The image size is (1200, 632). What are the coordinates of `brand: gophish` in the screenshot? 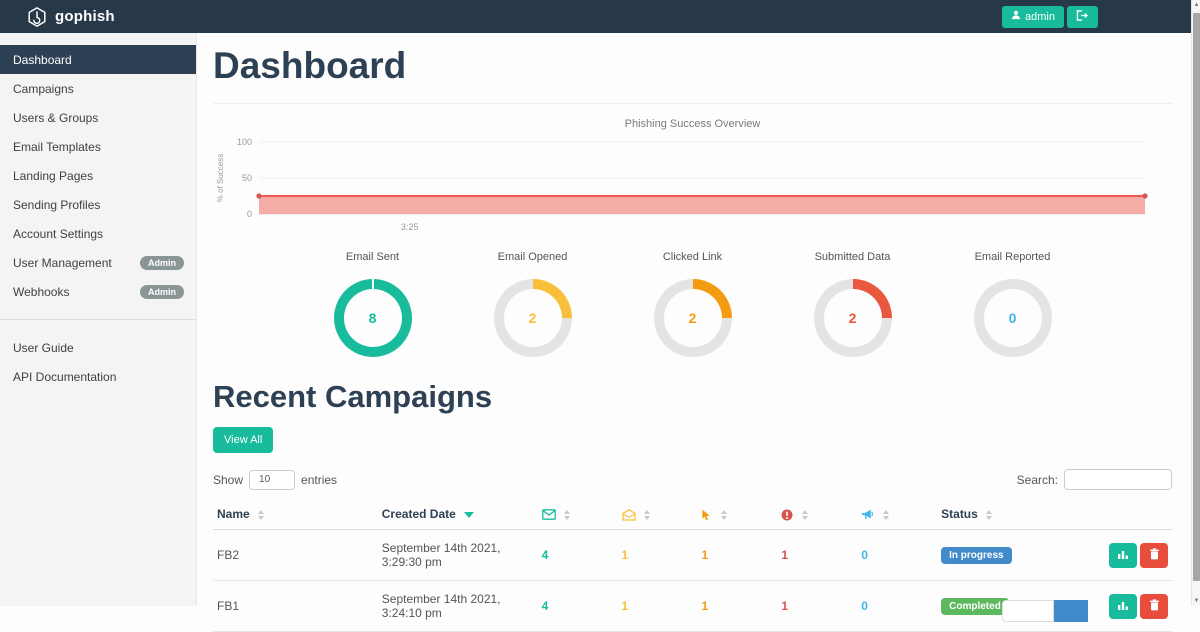 It's located at (70, 17).